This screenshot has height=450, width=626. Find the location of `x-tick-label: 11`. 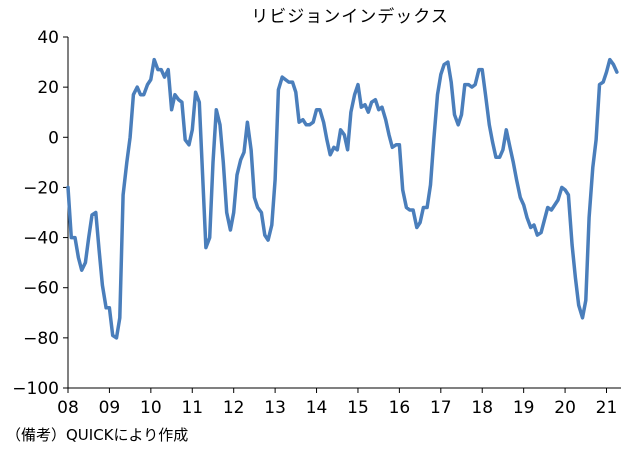

x-tick-label: 11 is located at coordinates (192, 408).